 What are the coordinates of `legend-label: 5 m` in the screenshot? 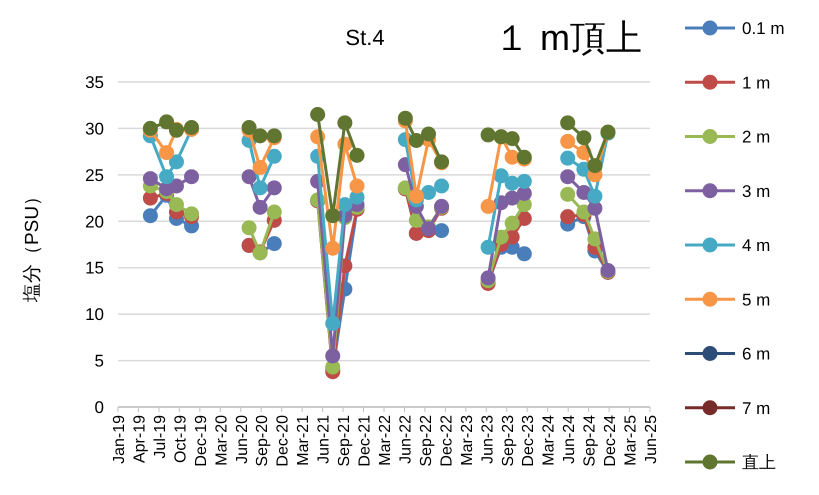 It's located at (756, 300).